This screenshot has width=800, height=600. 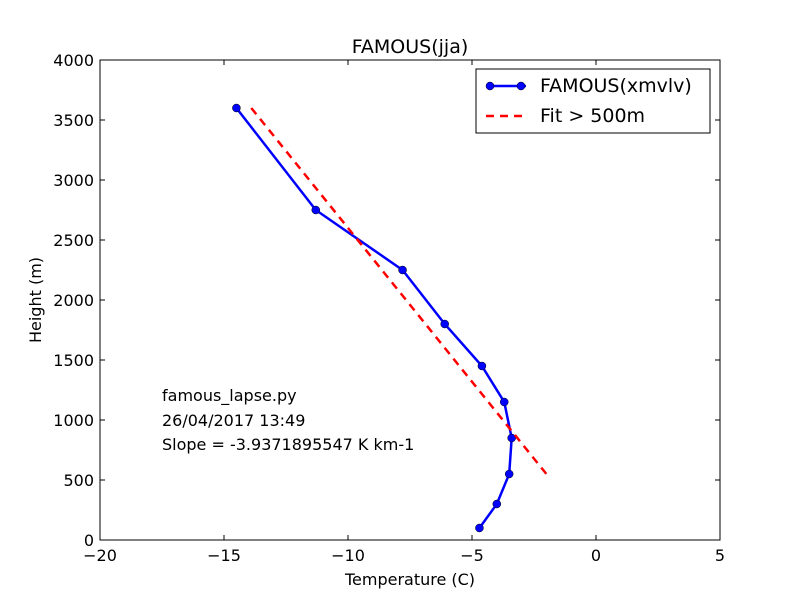 I want to click on x-tick-label: −20, so click(x=100, y=555).